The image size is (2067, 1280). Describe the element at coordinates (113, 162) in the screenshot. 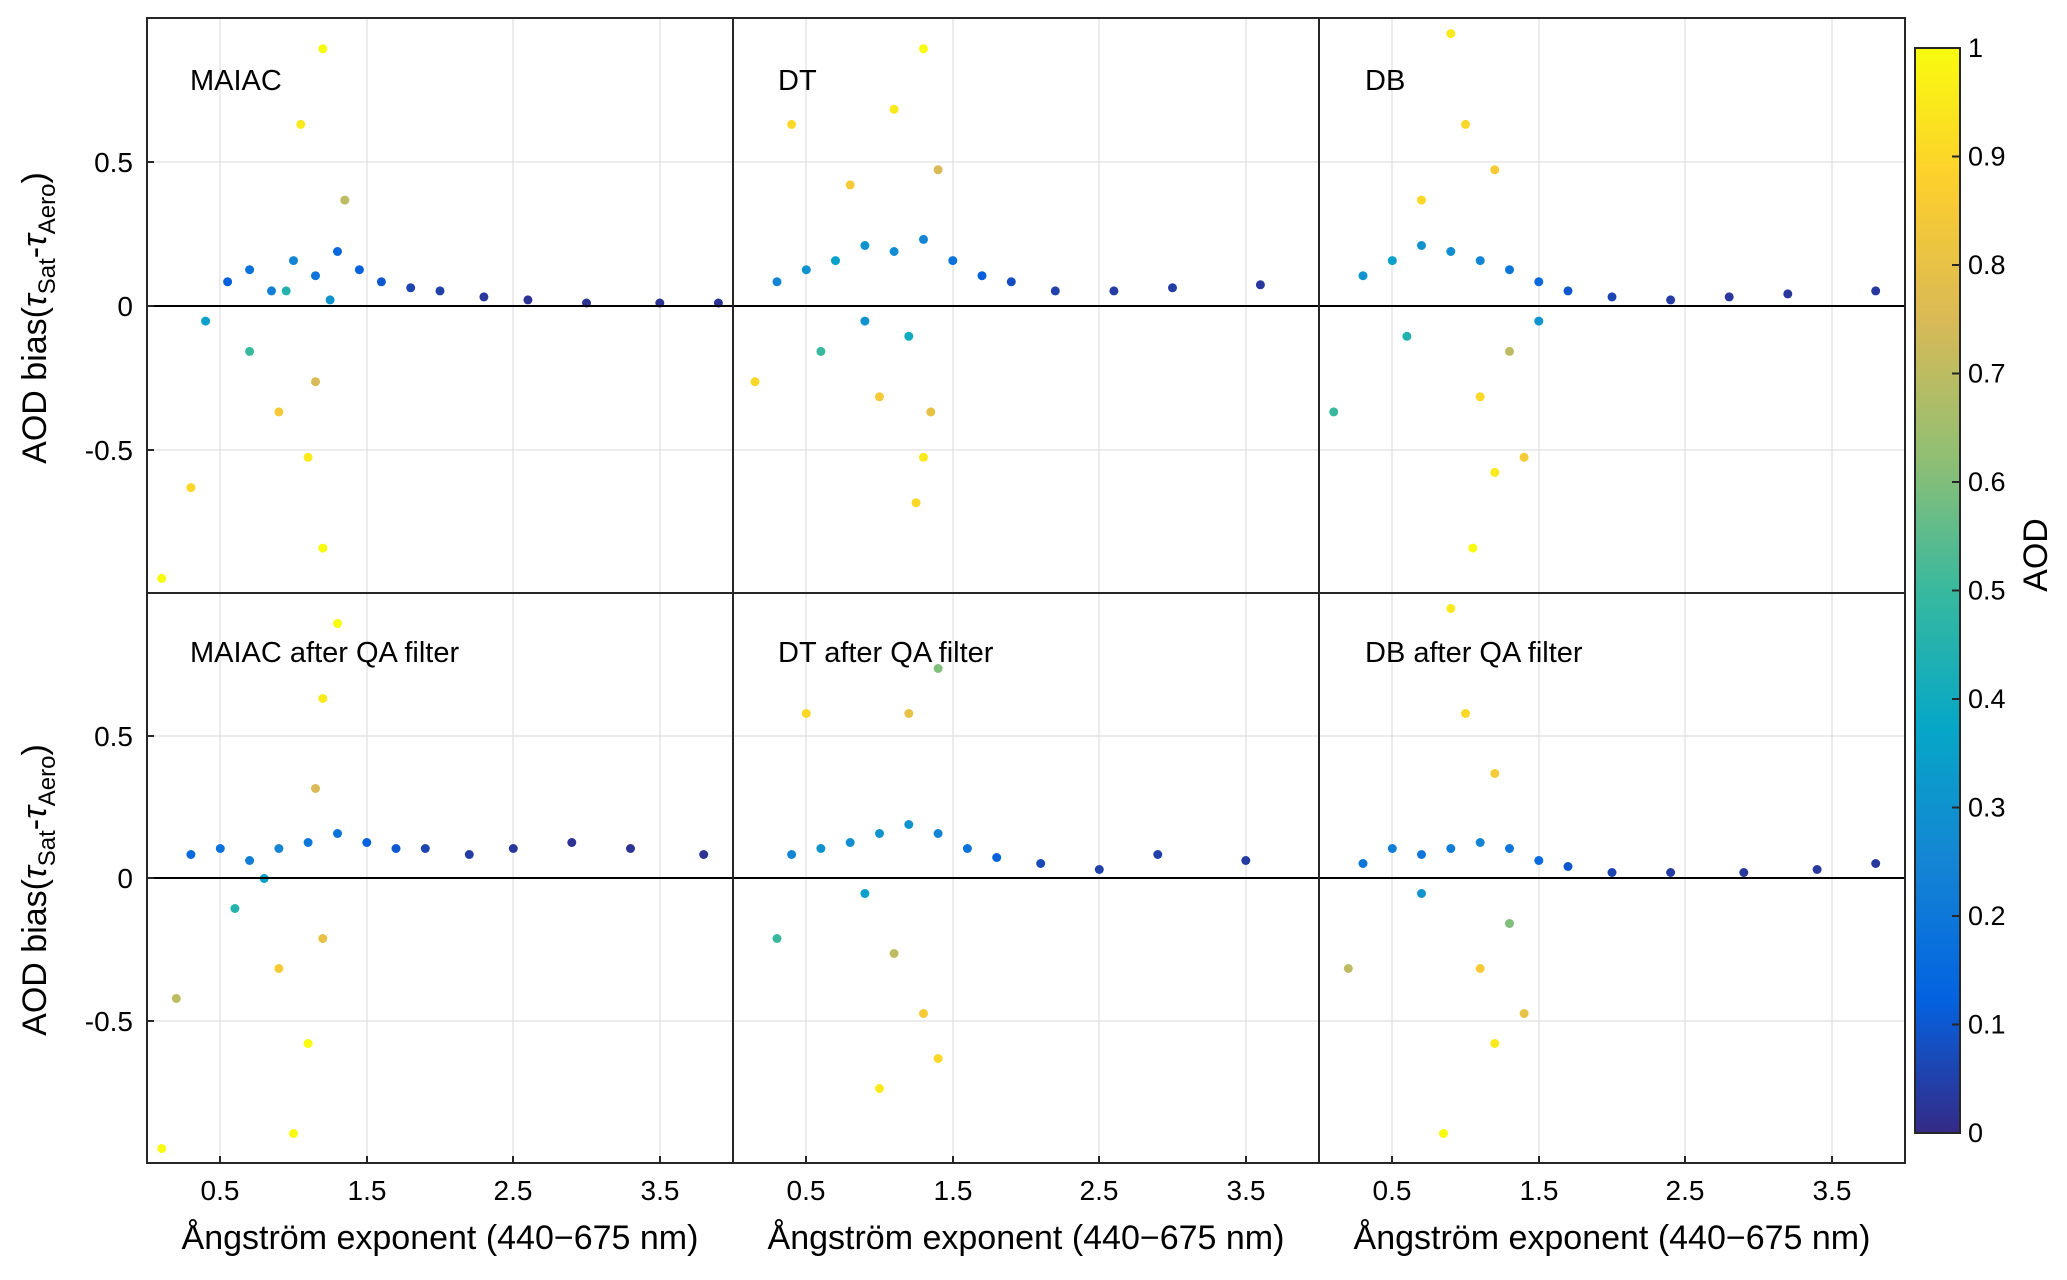

I see `ytick-top-0-5: 0.5` at that location.